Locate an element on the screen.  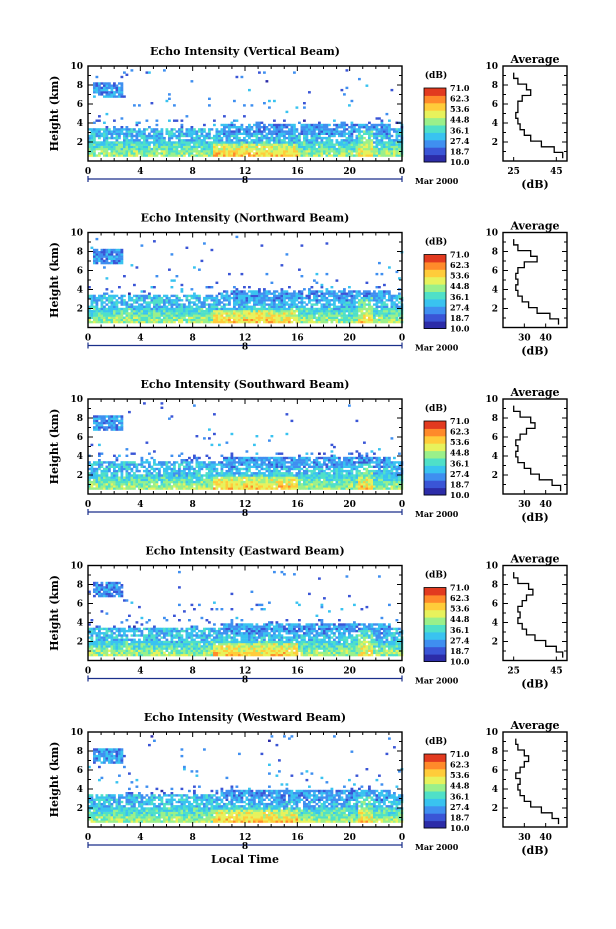
x-tick-label: 16 is located at coordinates (297, 339).